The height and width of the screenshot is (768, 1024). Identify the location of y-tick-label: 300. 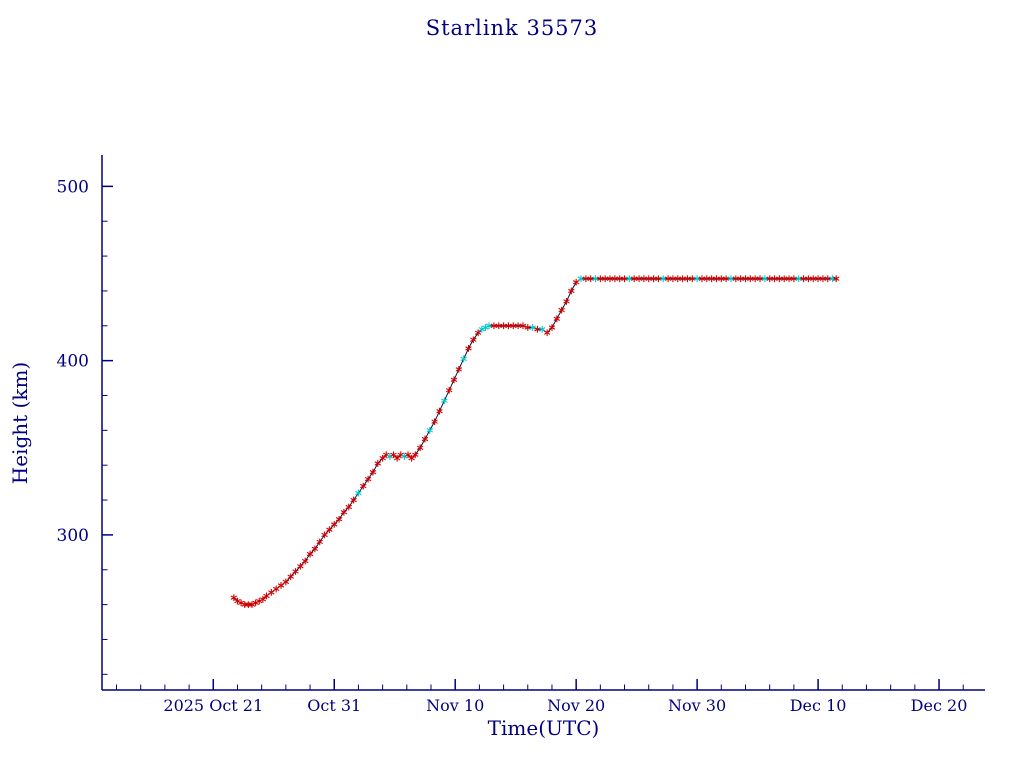
(73, 536).